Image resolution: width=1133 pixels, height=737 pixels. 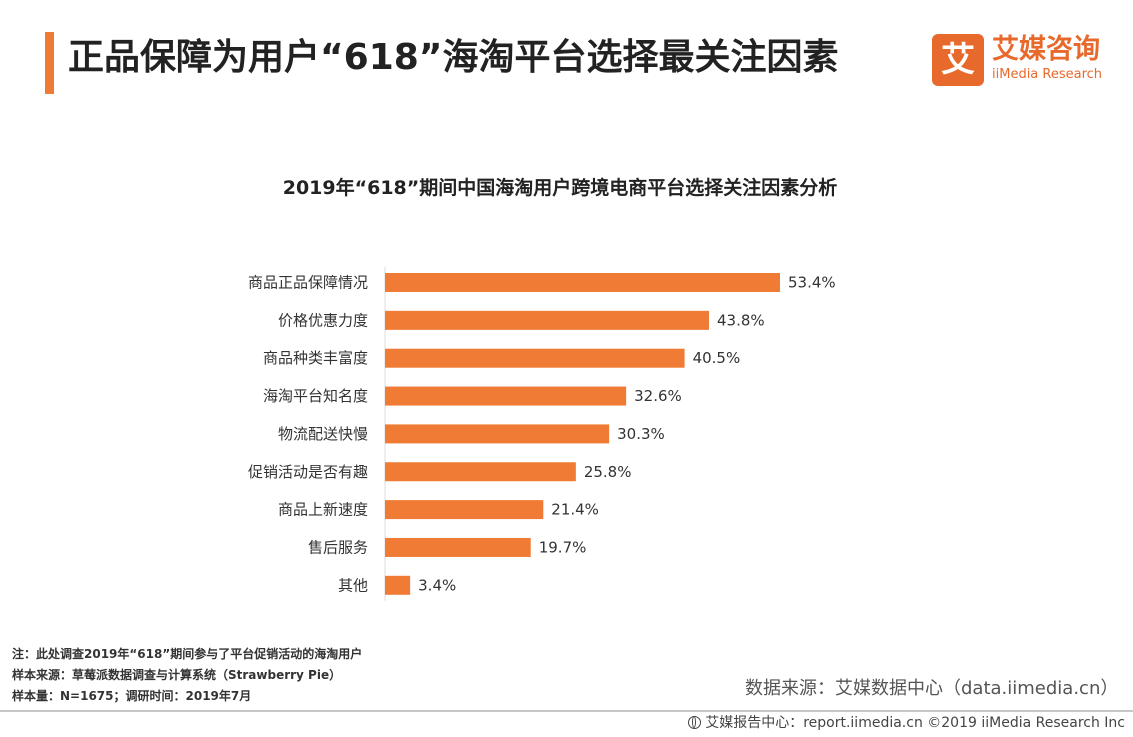 I want to click on title-accent-bar, so click(x=49, y=63).